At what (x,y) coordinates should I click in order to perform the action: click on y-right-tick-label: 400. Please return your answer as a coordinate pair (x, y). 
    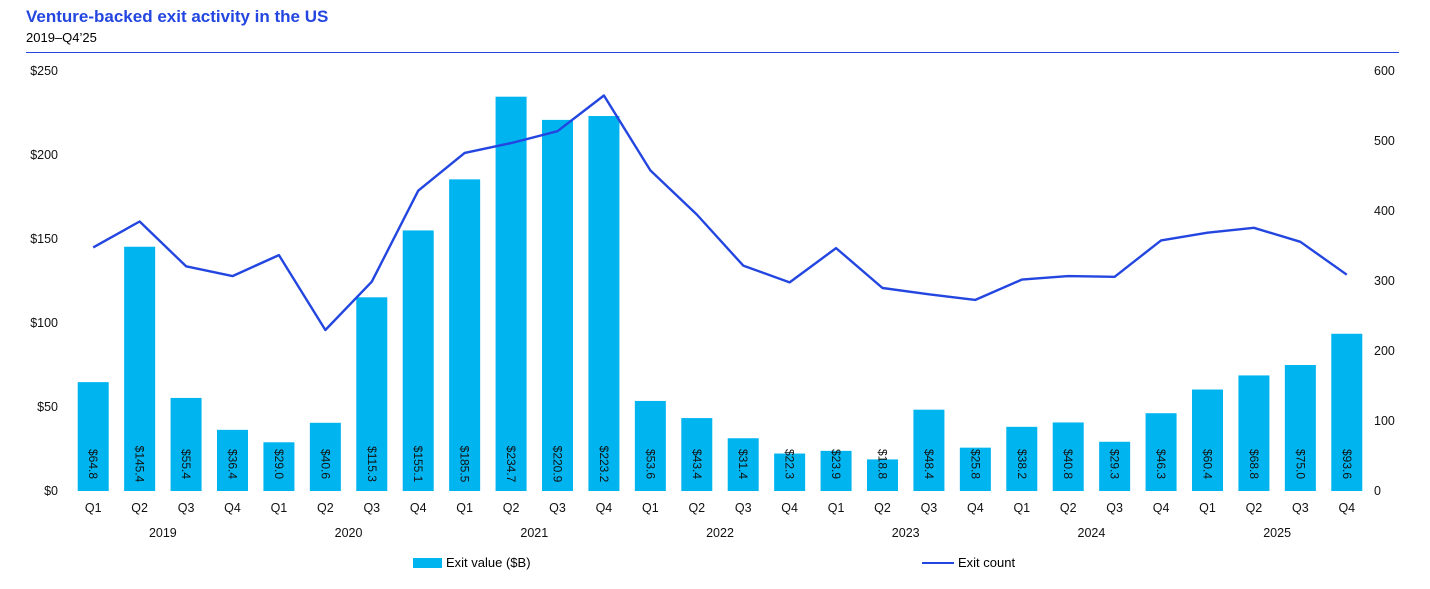
    Looking at the image, I should click on (1384, 211).